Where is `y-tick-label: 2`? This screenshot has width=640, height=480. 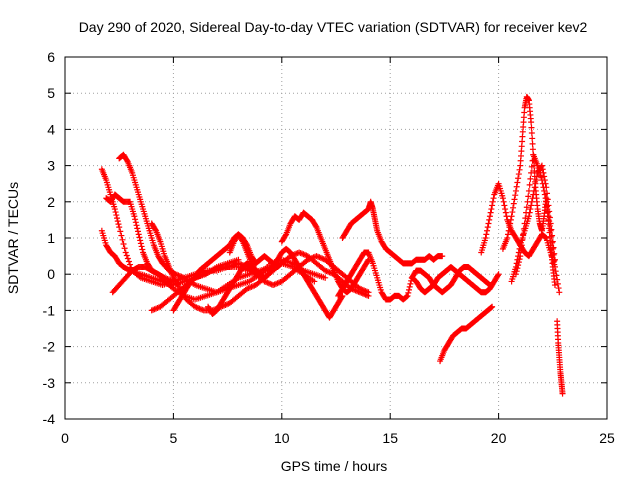 y-tick-label: 2 is located at coordinates (51, 202).